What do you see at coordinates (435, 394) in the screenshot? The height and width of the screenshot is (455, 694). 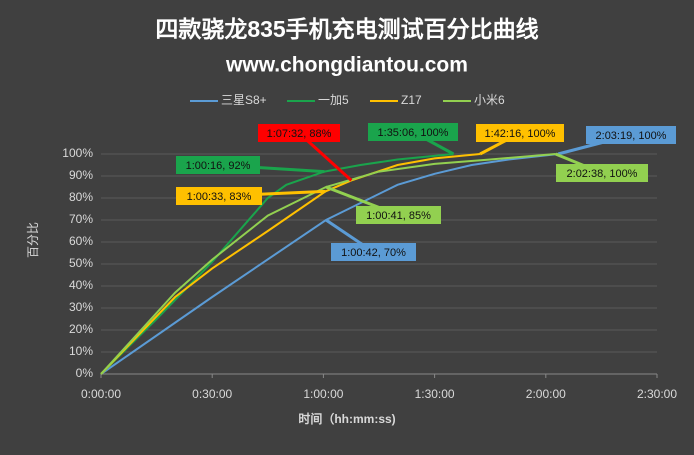 I see `x-tick-label: 1:30:00` at bounding box center [435, 394].